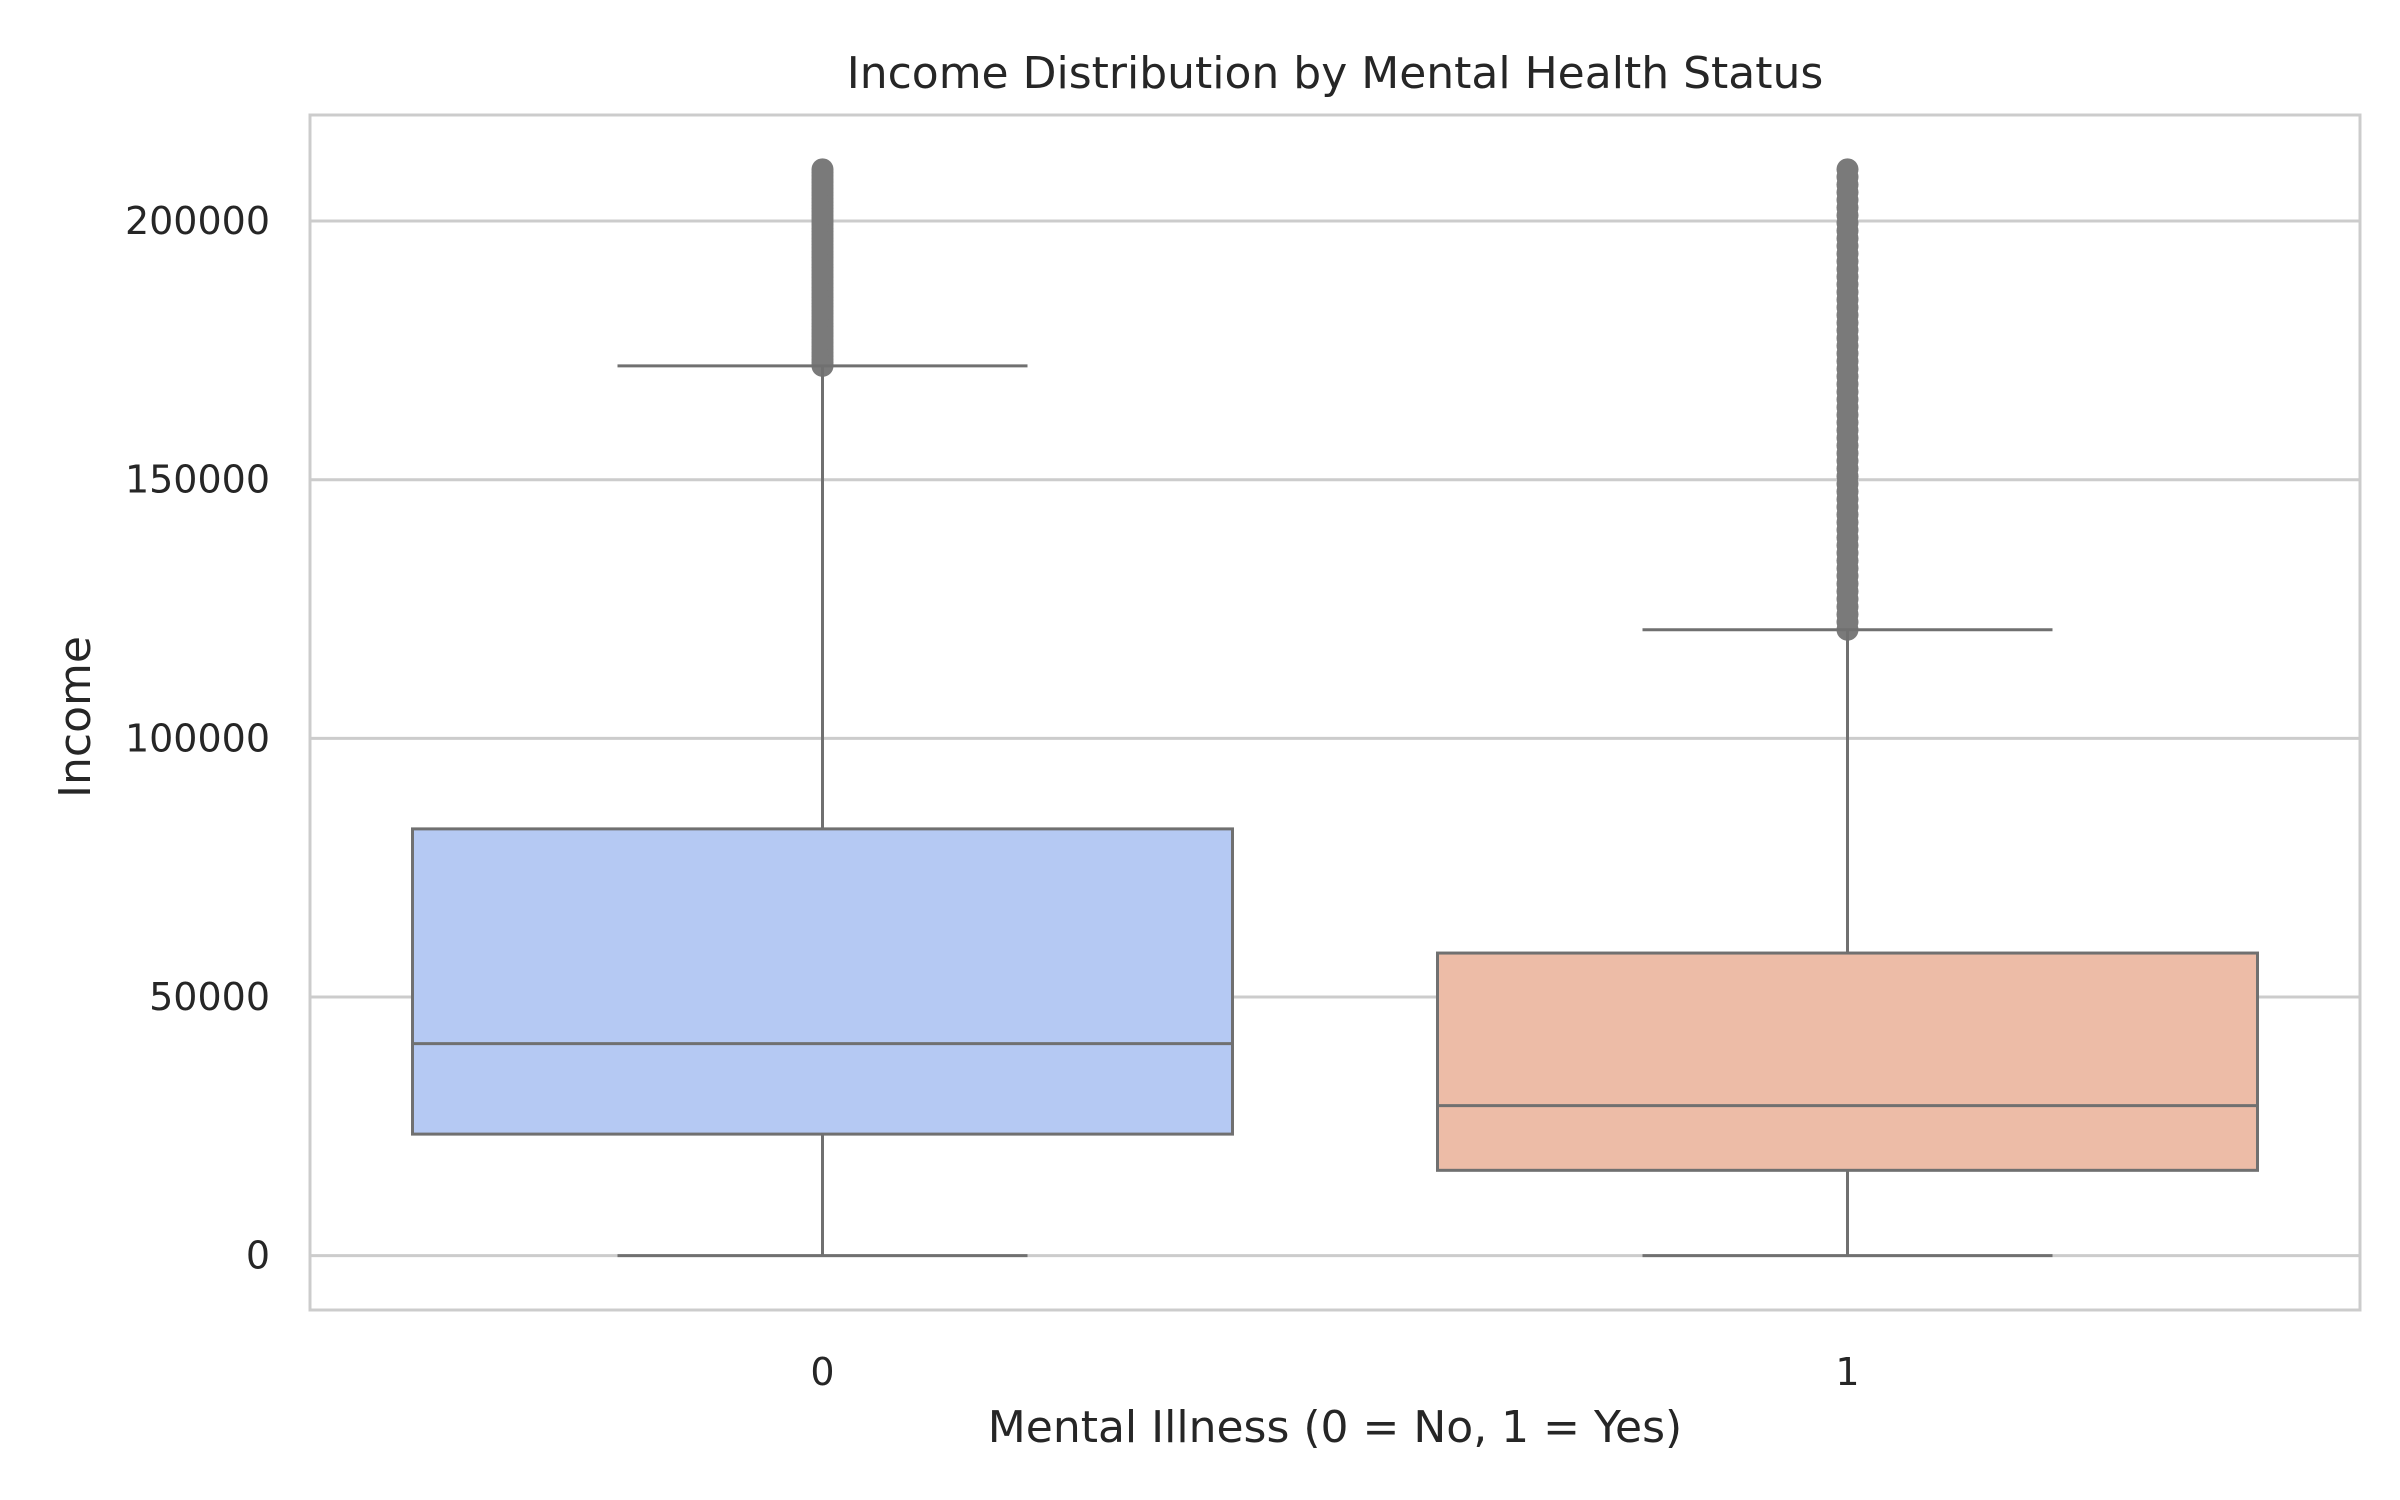 This screenshot has width=2400, height=1500. What do you see at coordinates (209, 997) in the screenshot?
I see `y-tick-label: 50000` at bounding box center [209, 997].